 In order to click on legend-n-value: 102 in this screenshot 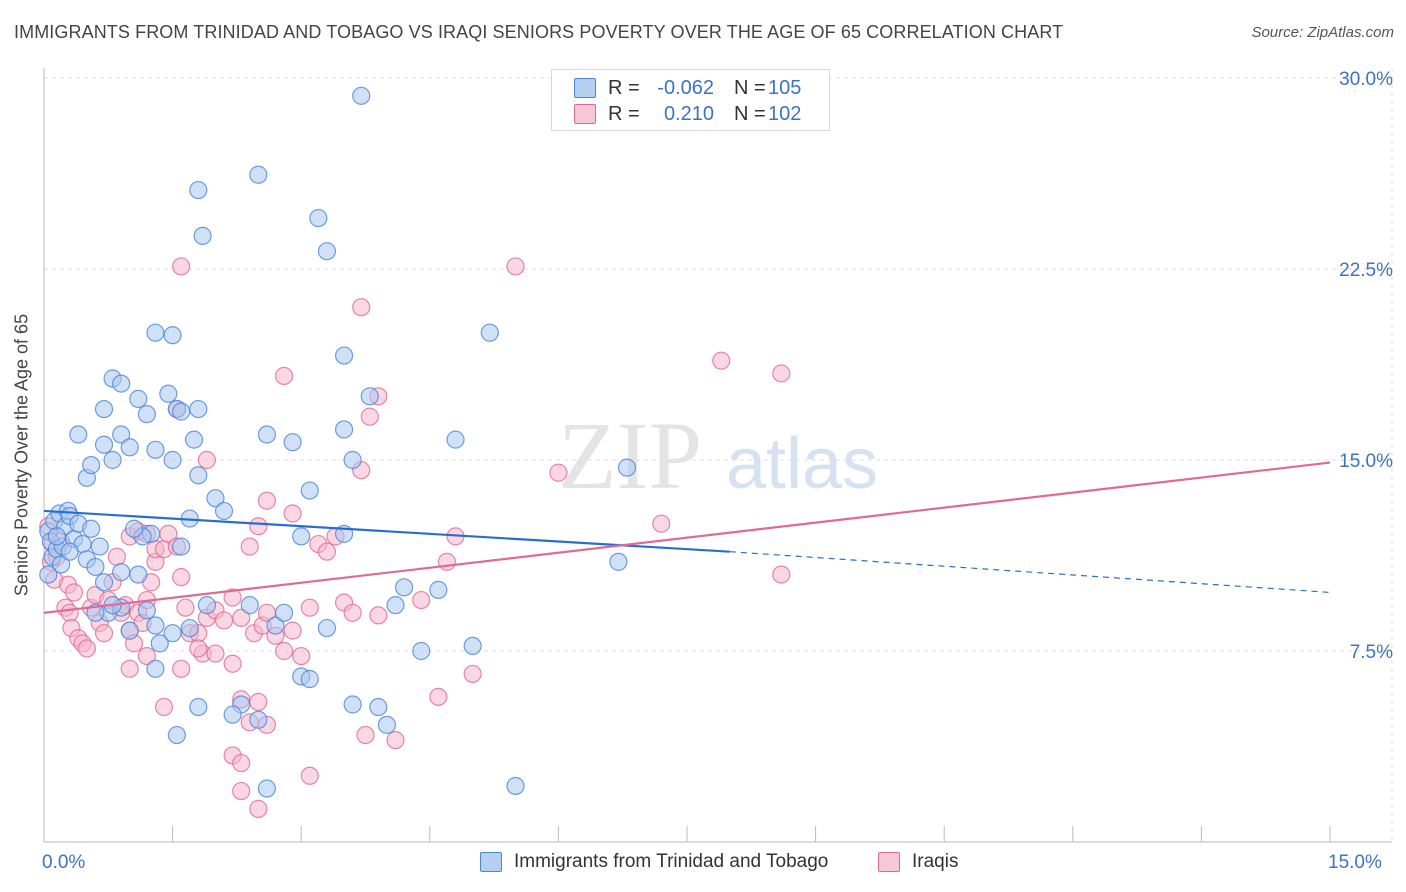, I will do `click(785, 113)`.